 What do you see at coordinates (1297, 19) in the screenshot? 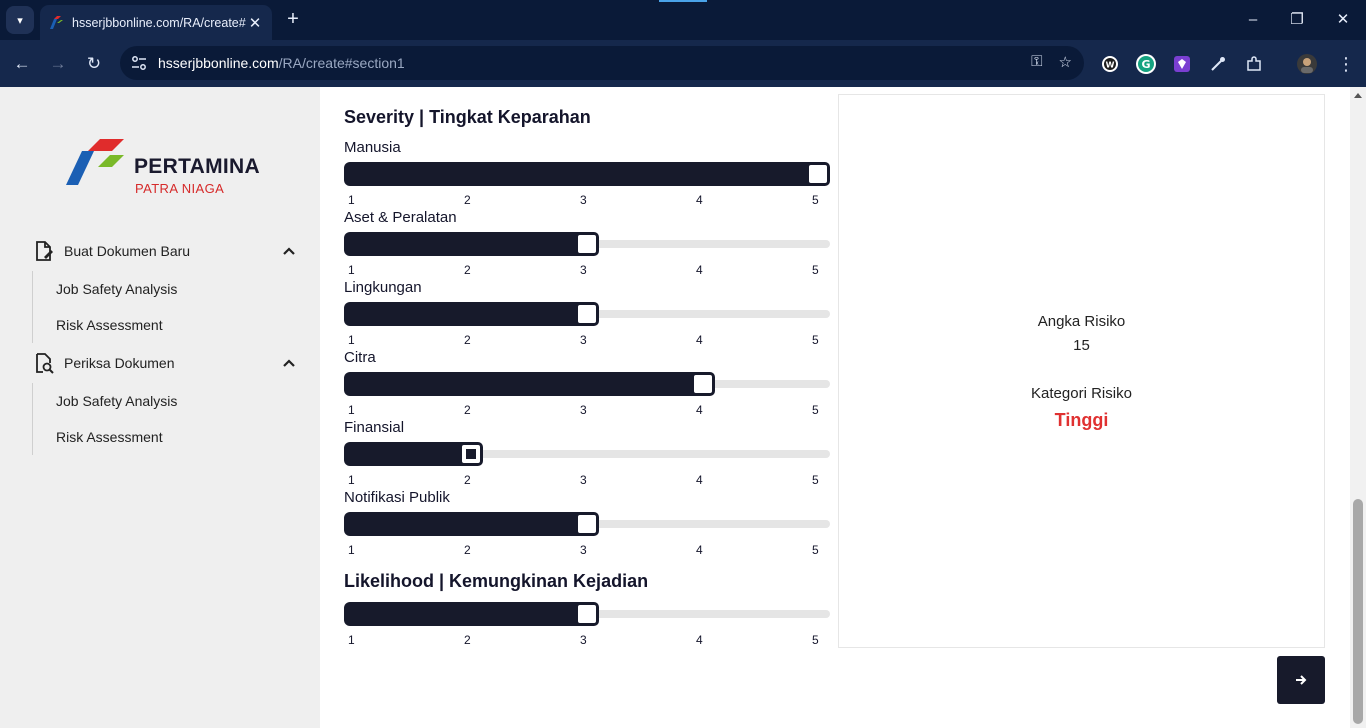
I see `restore-button: ❐` at bounding box center [1297, 19].